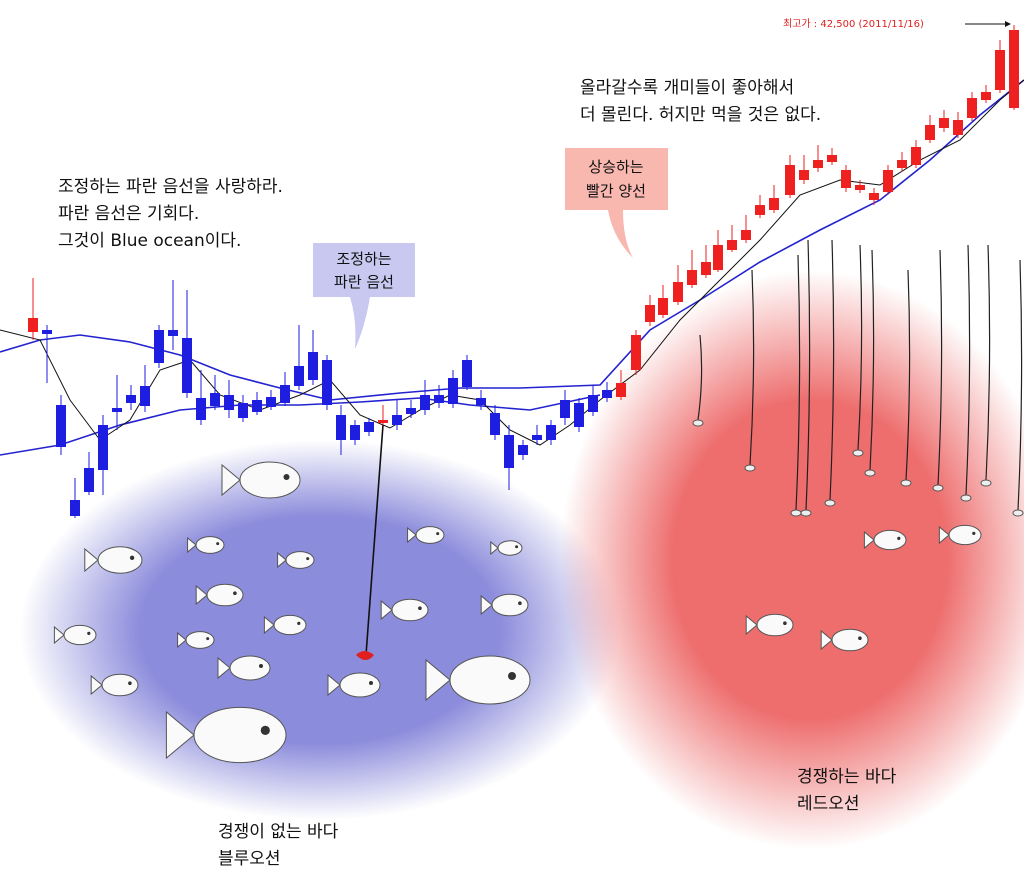 This screenshot has width=1024, height=887. Describe the element at coordinates (249, 859) in the screenshot. I see `sea-label: 블루오션` at that location.